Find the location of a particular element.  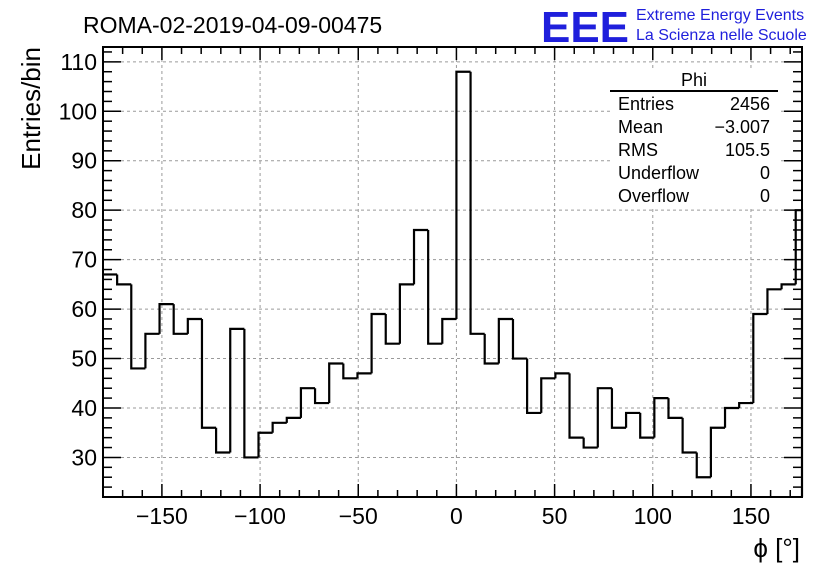

y-tick-label: 40 is located at coordinates (84, 408).